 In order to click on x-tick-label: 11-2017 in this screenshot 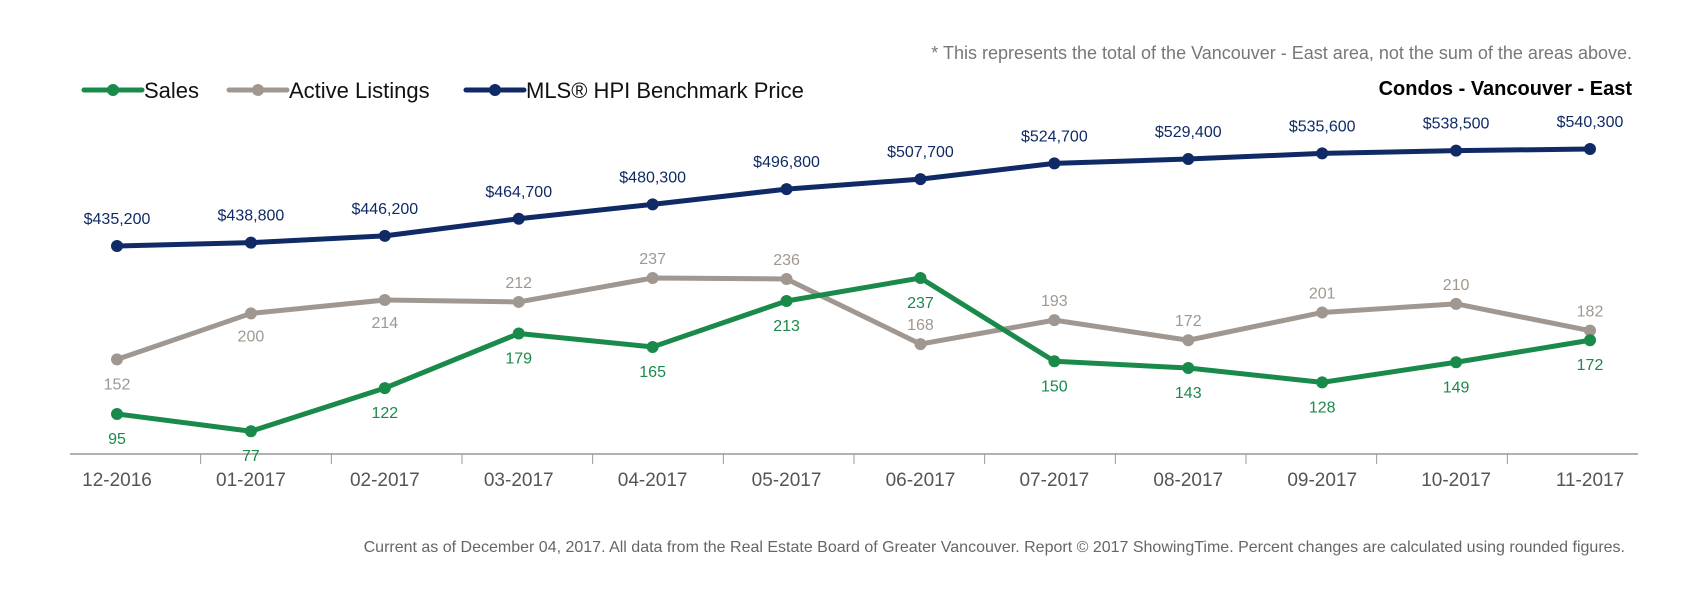, I will do `click(1590, 480)`.